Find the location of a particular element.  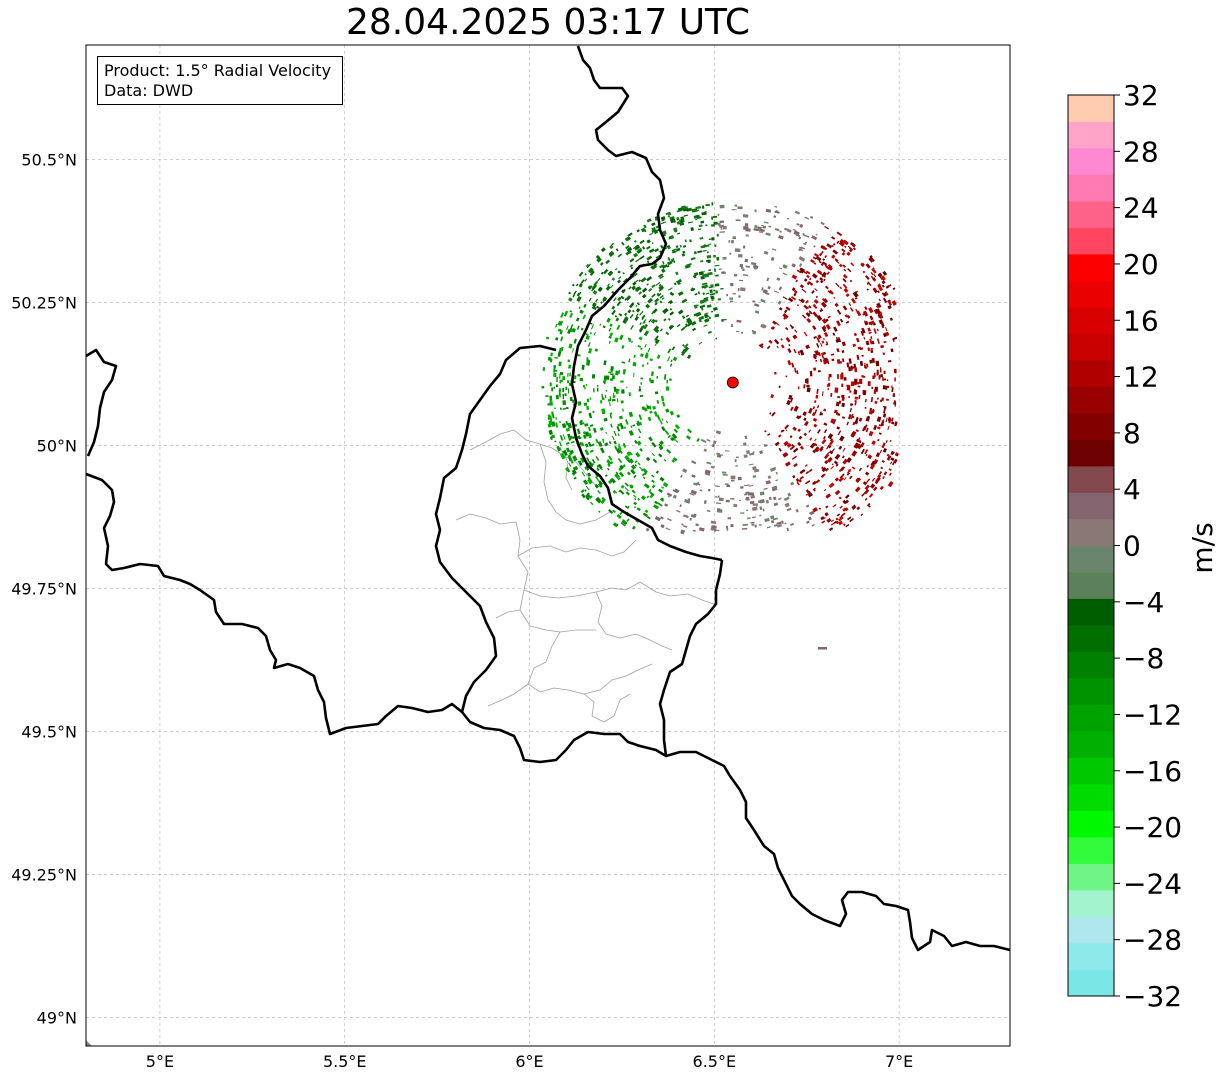

lat-tick-label: 50.25°N is located at coordinates (44, 302).